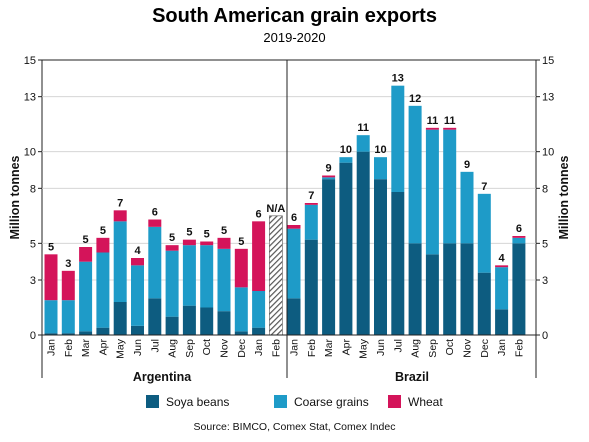 The image size is (589, 442). What do you see at coordinates (545, 189) in the screenshot?
I see `y-tick-label-right: 8` at bounding box center [545, 189].